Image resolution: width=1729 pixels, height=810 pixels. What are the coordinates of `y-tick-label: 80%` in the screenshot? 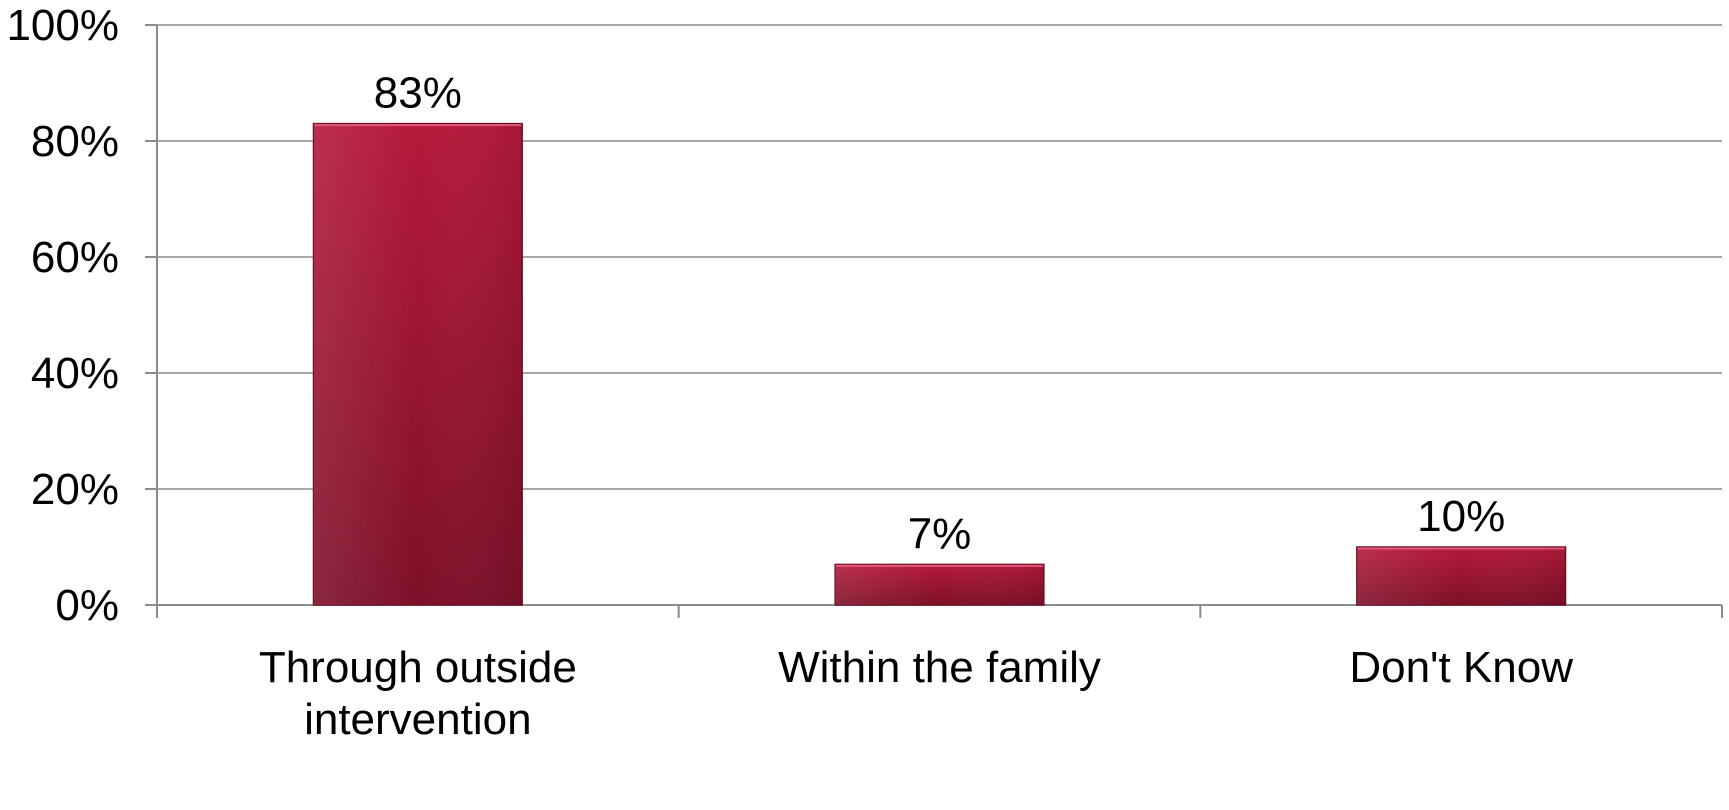 It's located at (75, 141).